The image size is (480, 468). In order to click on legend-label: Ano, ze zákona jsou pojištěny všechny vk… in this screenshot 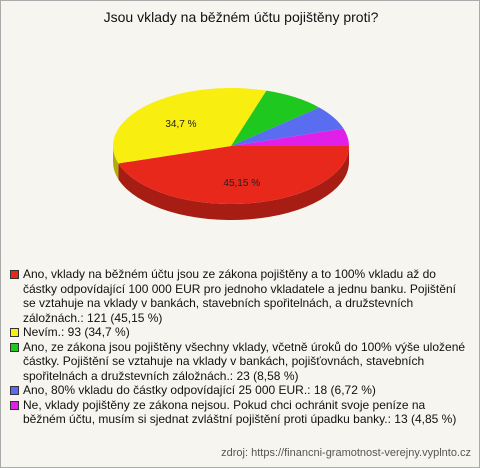, I will do `click(244, 361)`.